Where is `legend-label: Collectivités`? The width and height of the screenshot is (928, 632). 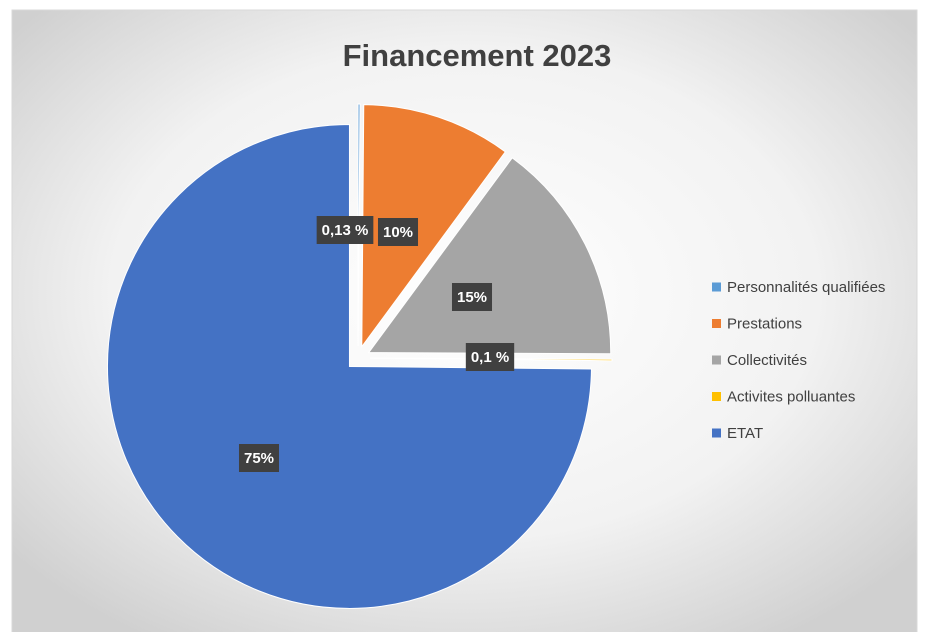 legend-label: Collectivités is located at coordinates (767, 360).